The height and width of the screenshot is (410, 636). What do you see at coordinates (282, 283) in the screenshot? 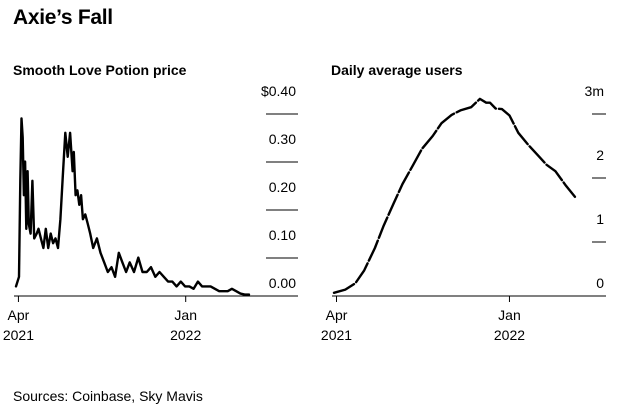
I see `y-tick-label: 0.00` at bounding box center [282, 283].